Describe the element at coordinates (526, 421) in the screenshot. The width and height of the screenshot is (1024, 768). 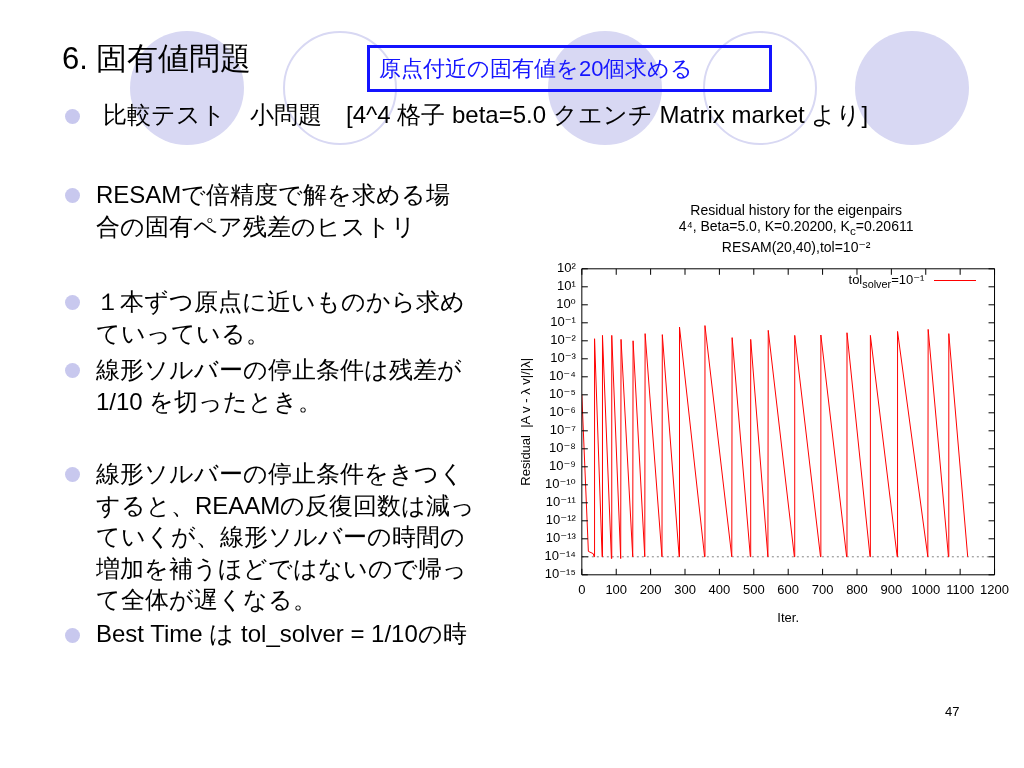
I see `y-axis-title: Residual |A v - λ v|/|λ|` at that location.